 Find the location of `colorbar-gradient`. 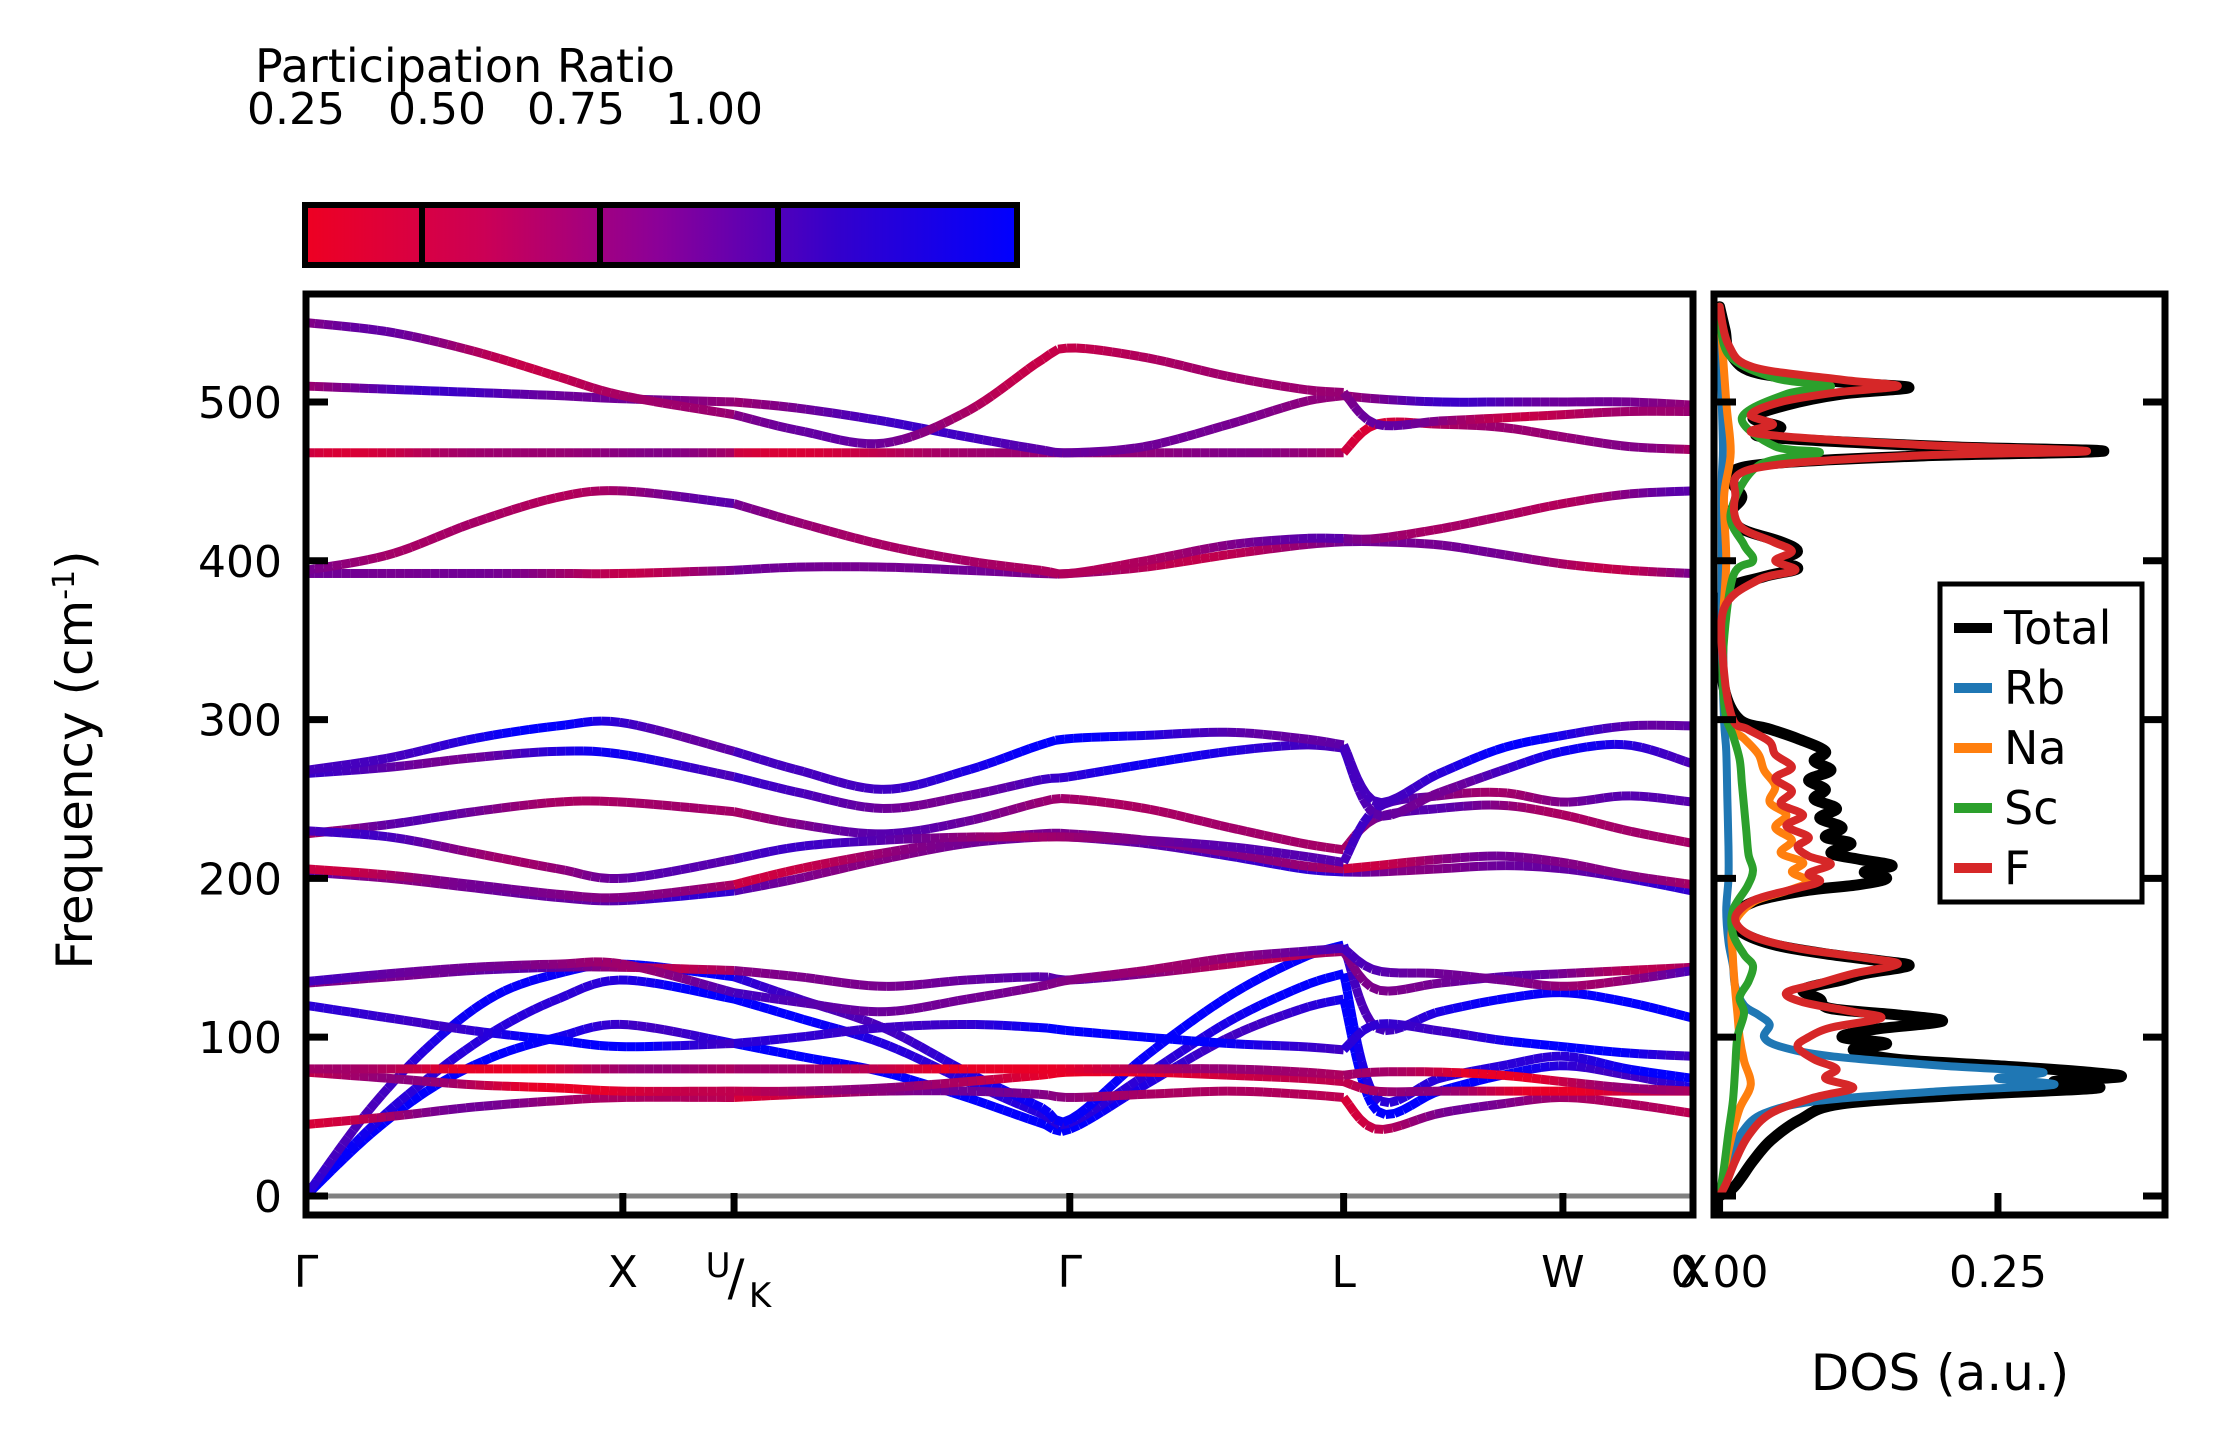

colorbar-gradient is located at coordinates (661, 235).